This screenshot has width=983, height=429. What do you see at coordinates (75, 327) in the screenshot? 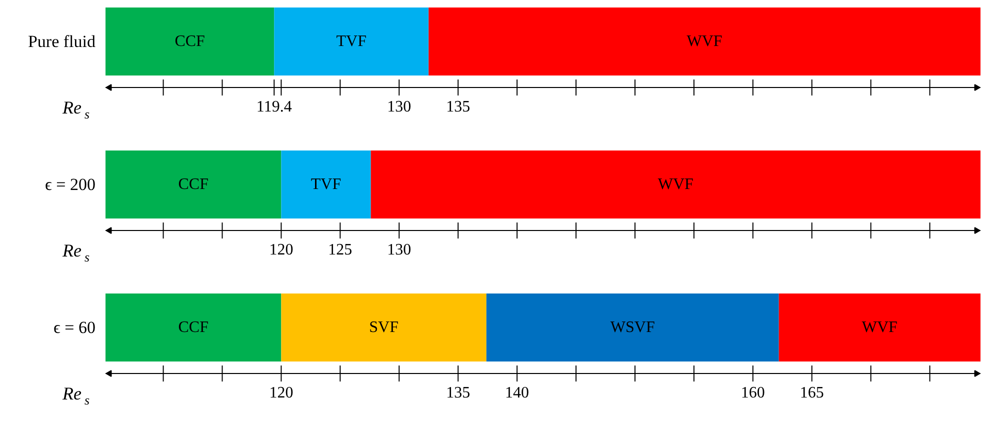
I see `y-tick-label: ϵ = 60` at bounding box center [75, 327].